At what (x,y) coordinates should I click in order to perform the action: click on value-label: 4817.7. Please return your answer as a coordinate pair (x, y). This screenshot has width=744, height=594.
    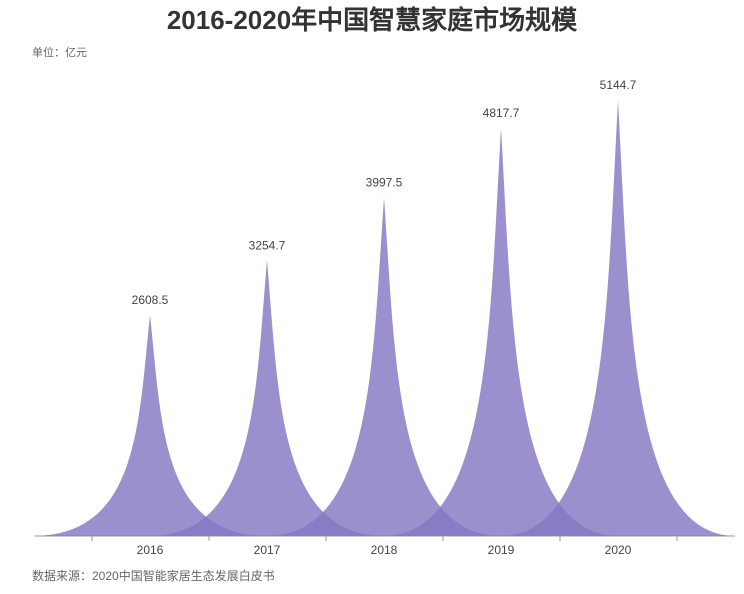
    Looking at the image, I should click on (501, 113).